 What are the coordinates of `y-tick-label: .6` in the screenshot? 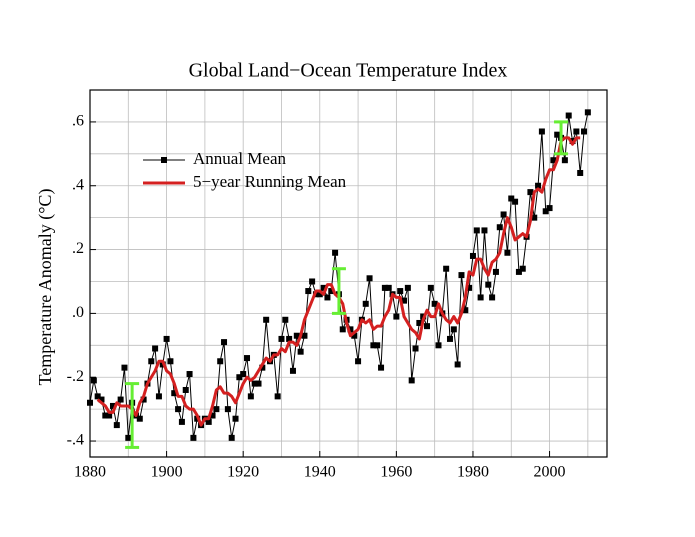 It's located at (78, 121).